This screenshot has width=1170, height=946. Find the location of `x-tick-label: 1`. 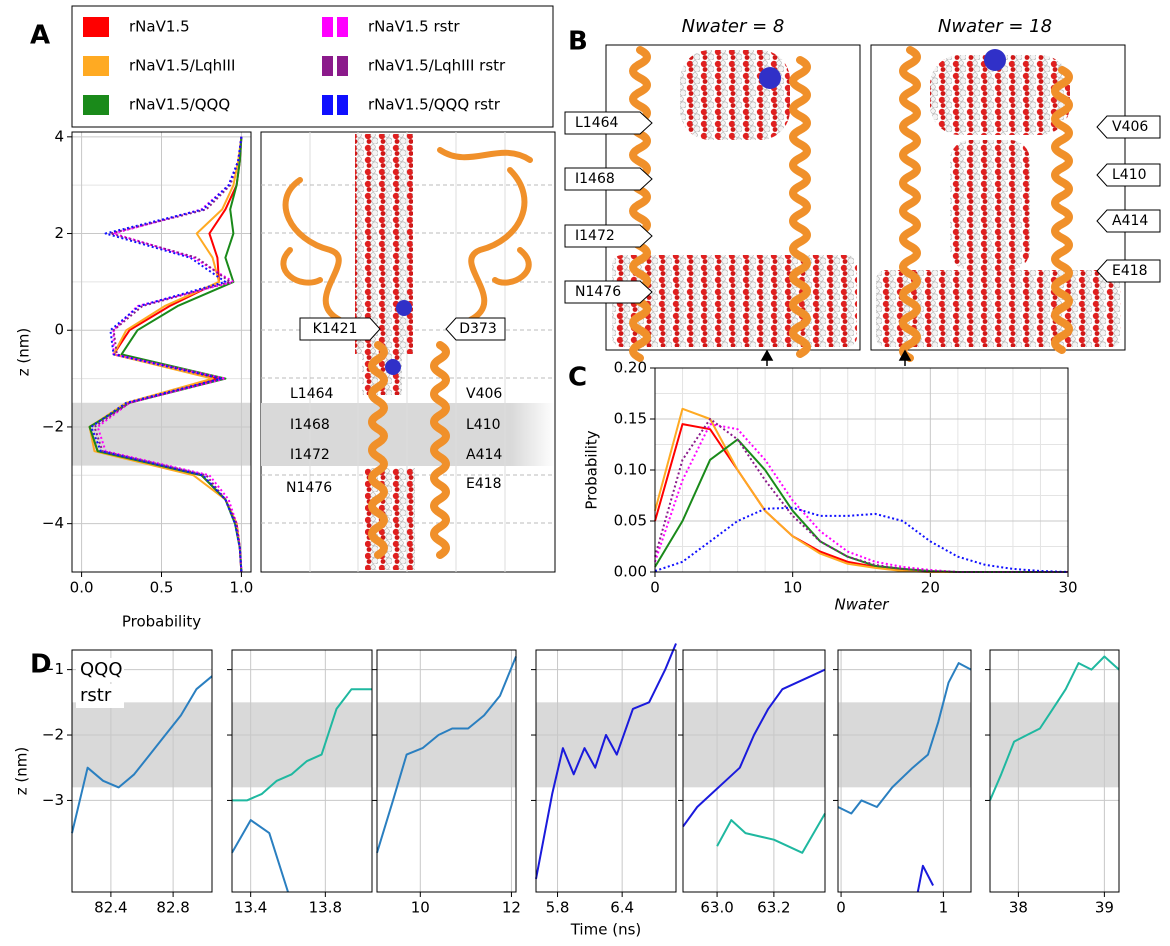

x-tick-label: 1 is located at coordinates (944, 908).